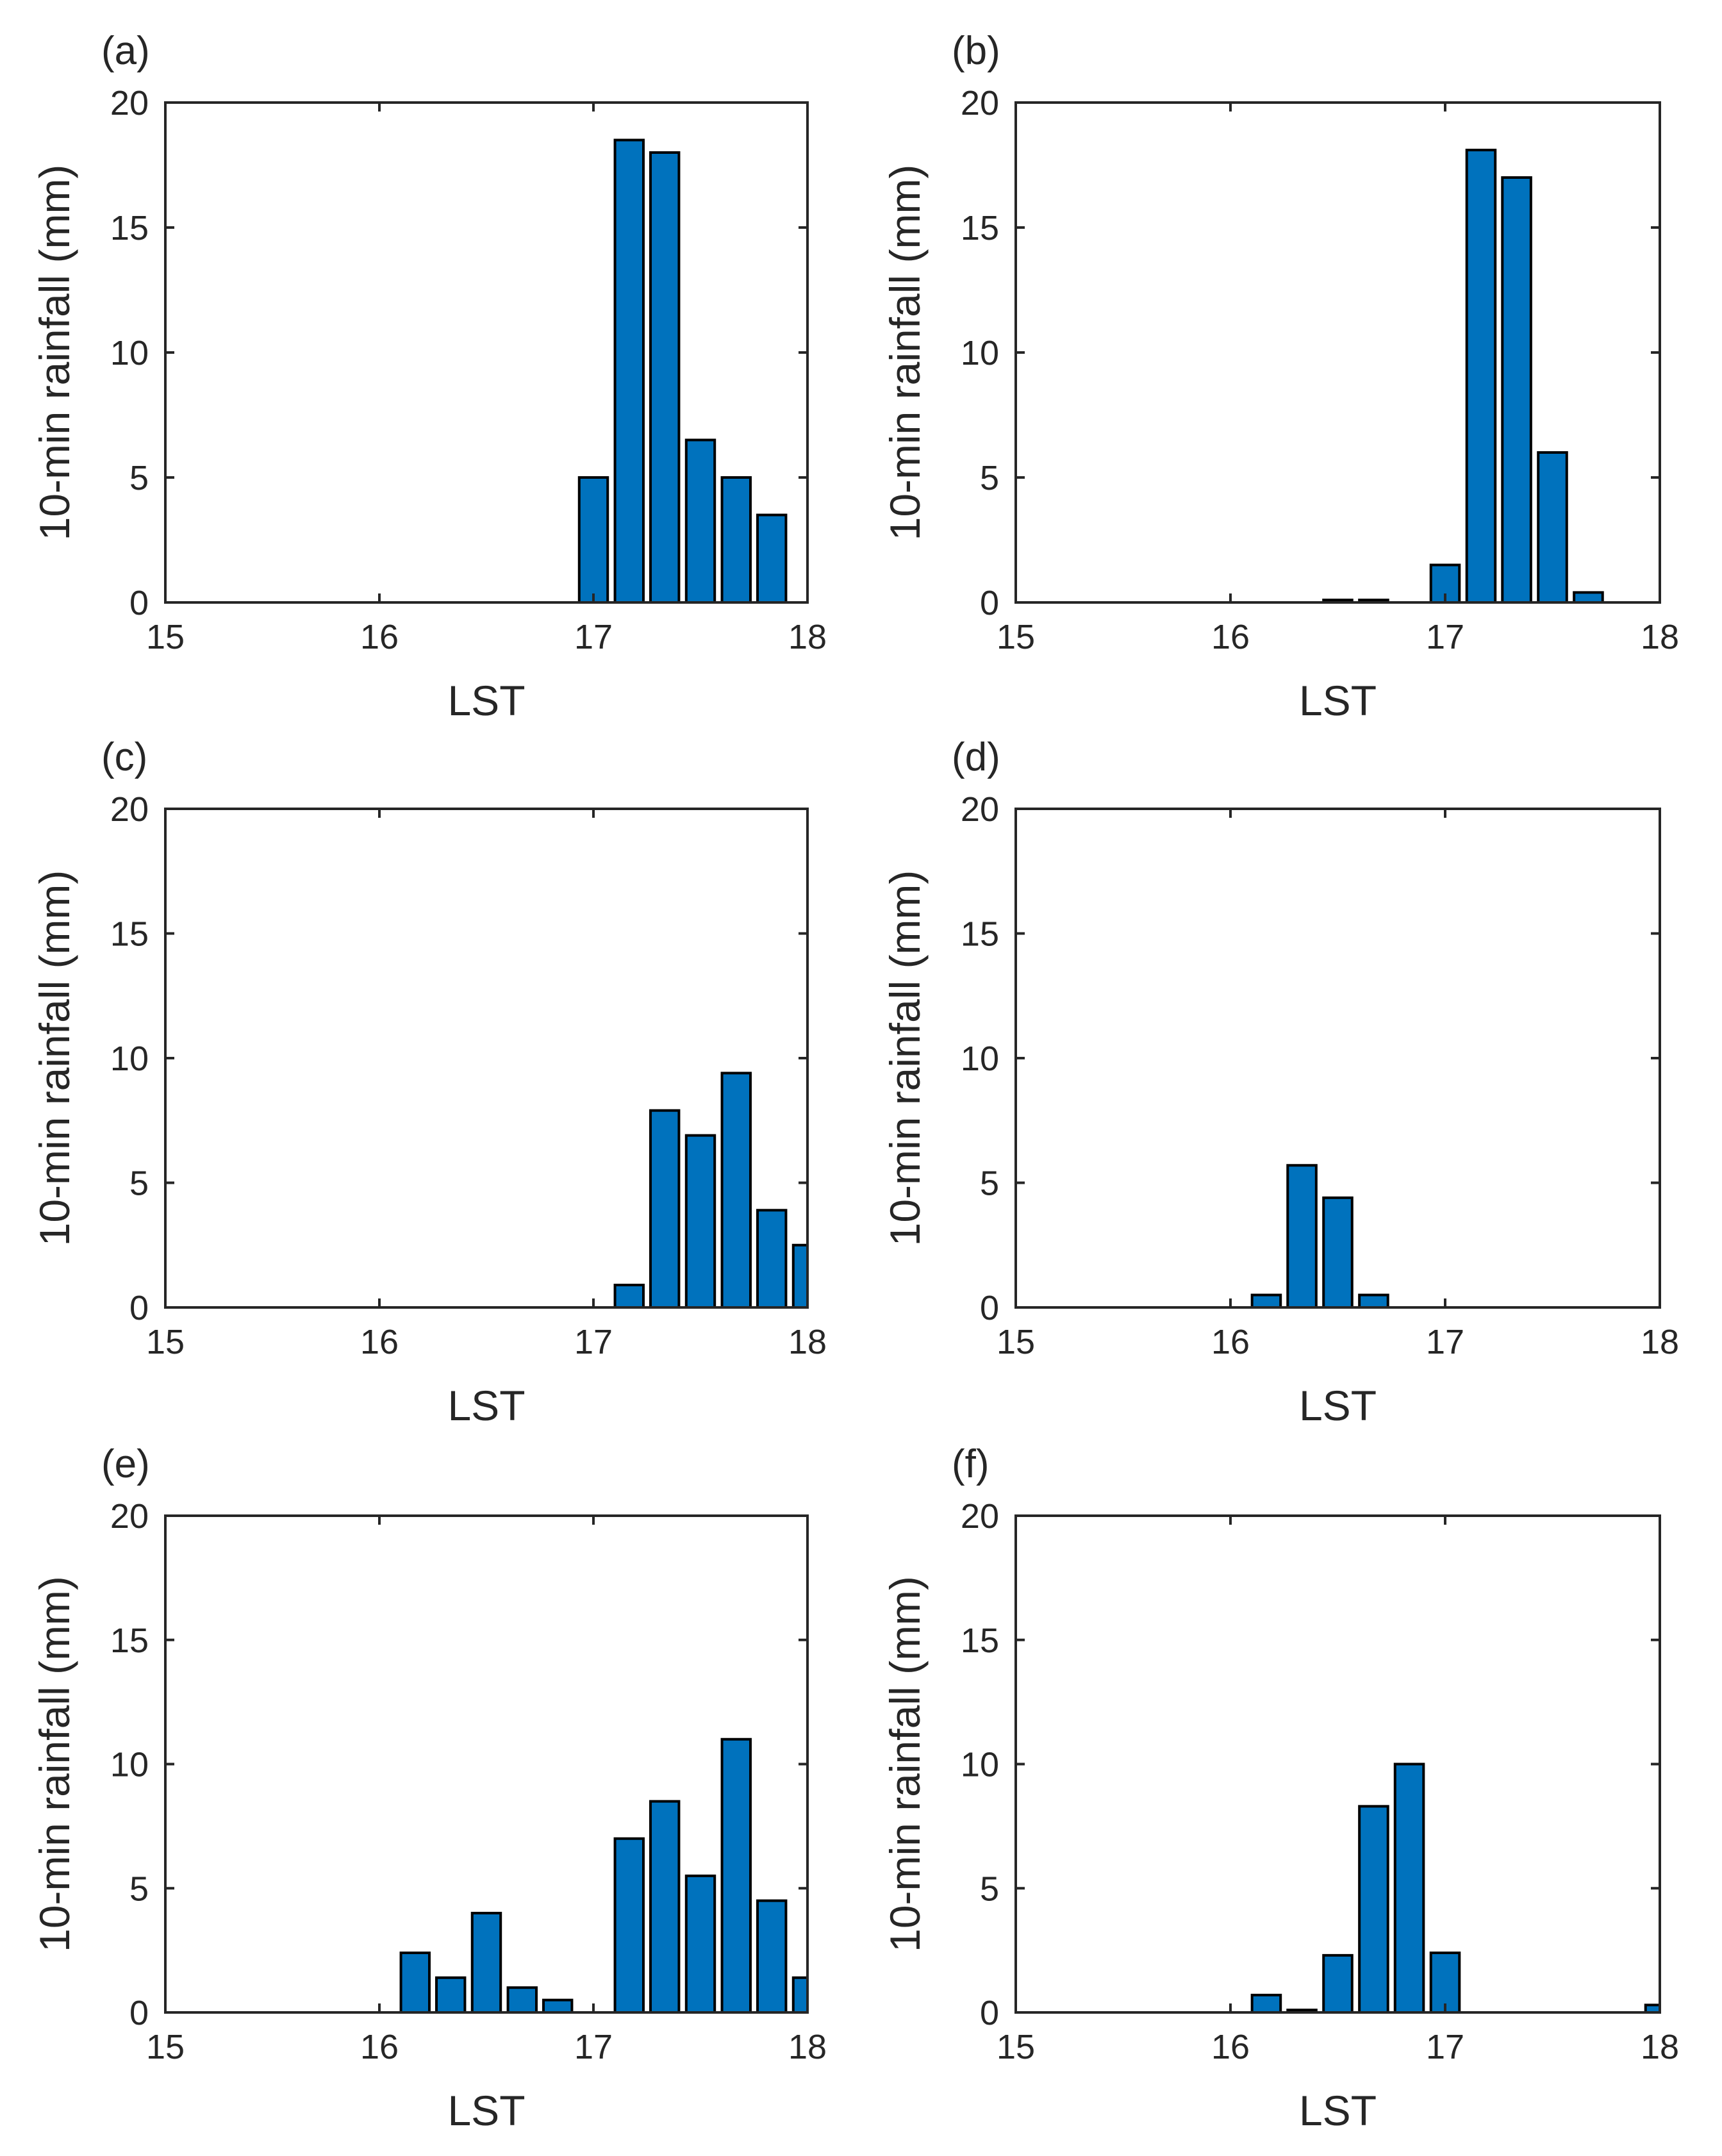 This screenshot has height=2156, width=1722. I want to click on panel-label: (d), so click(976, 757).